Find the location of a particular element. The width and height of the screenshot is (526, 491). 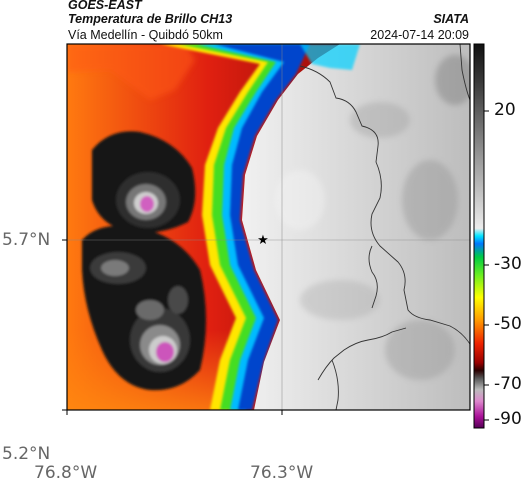

colorbar-label: 20 is located at coordinates (505, 110).